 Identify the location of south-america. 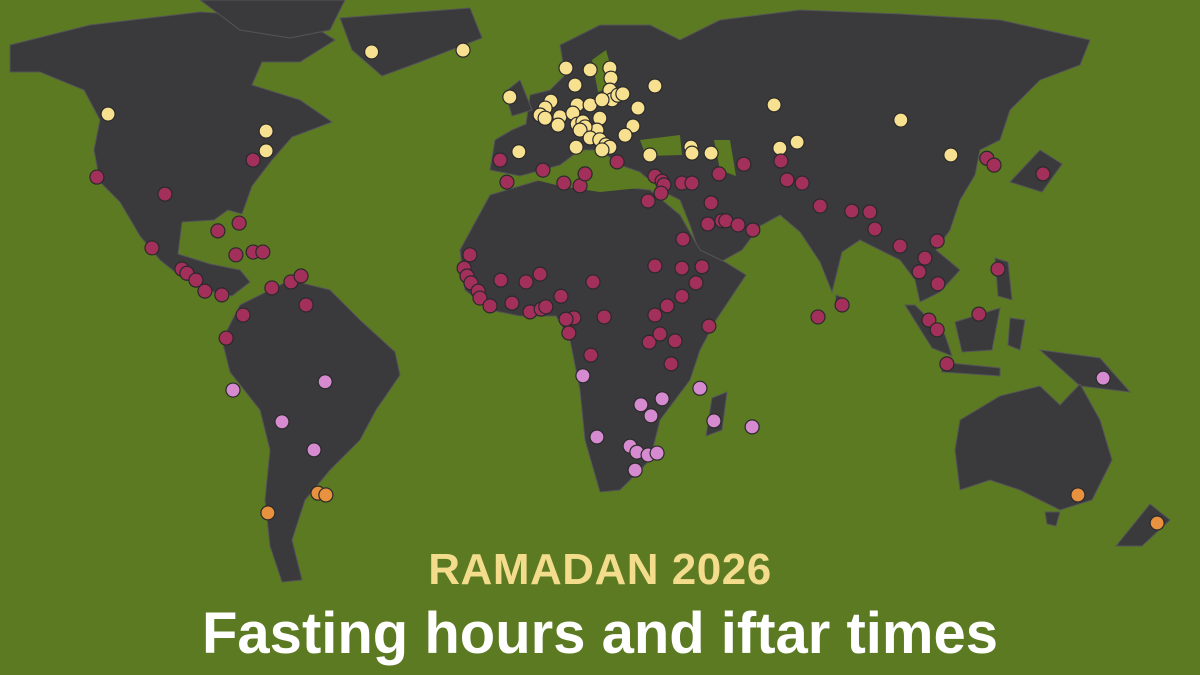
(311, 431).